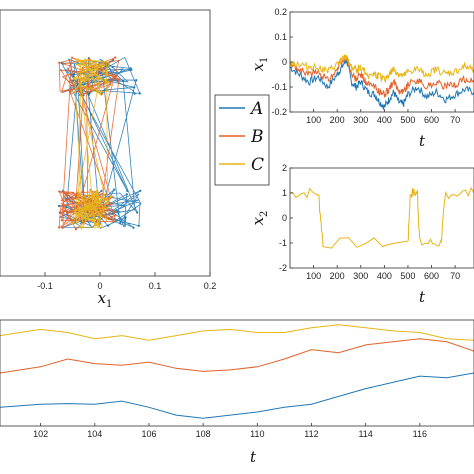 The width and height of the screenshot is (474, 474). I want to click on x2-x-tick-label: 600, so click(431, 276).